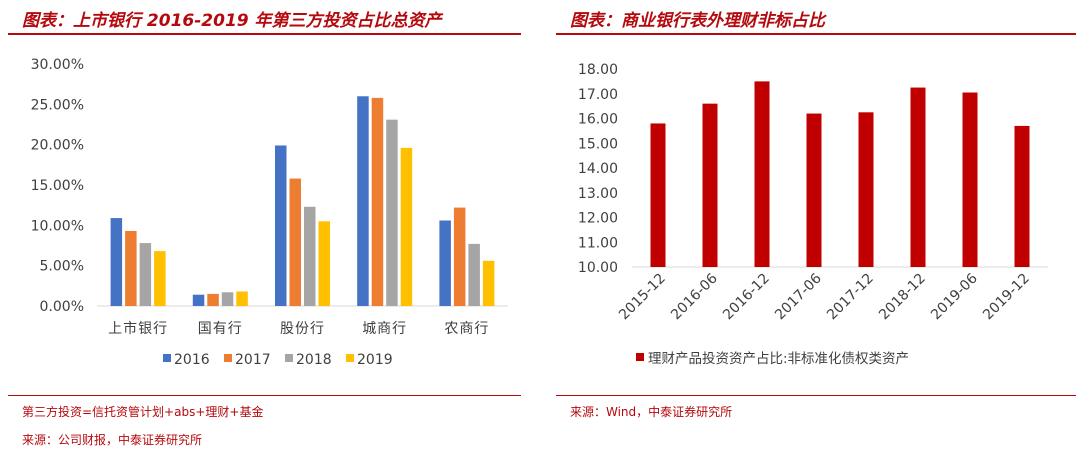  Describe the element at coordinates (798, 296) in the screenshot. I see `x-tick-label: 2017-06` at that location.